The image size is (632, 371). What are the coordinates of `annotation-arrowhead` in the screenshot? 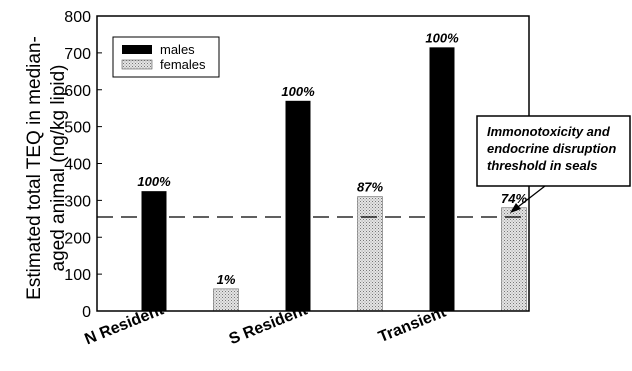 It's located at (515, 208).